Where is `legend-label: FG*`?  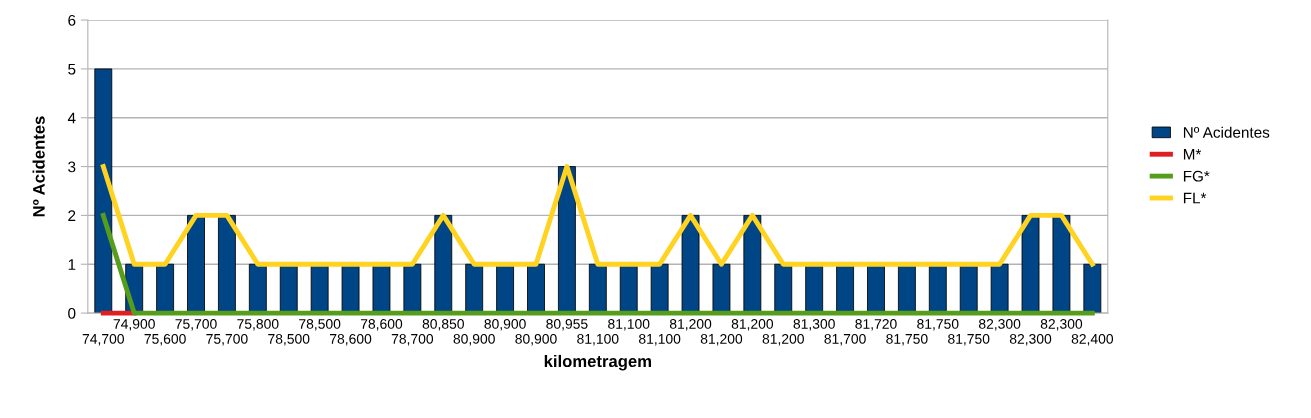 legend-label: FG* is located at coordinates (1196, 176).